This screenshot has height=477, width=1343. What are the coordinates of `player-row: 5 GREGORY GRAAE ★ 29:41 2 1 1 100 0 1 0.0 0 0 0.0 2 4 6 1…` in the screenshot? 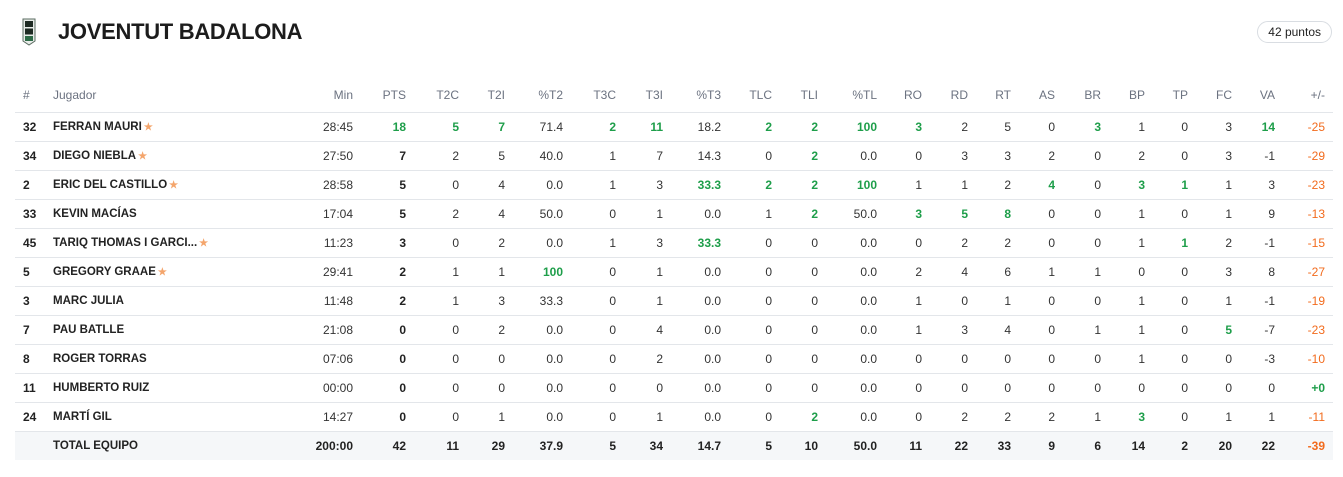 It's located at (674, 272).